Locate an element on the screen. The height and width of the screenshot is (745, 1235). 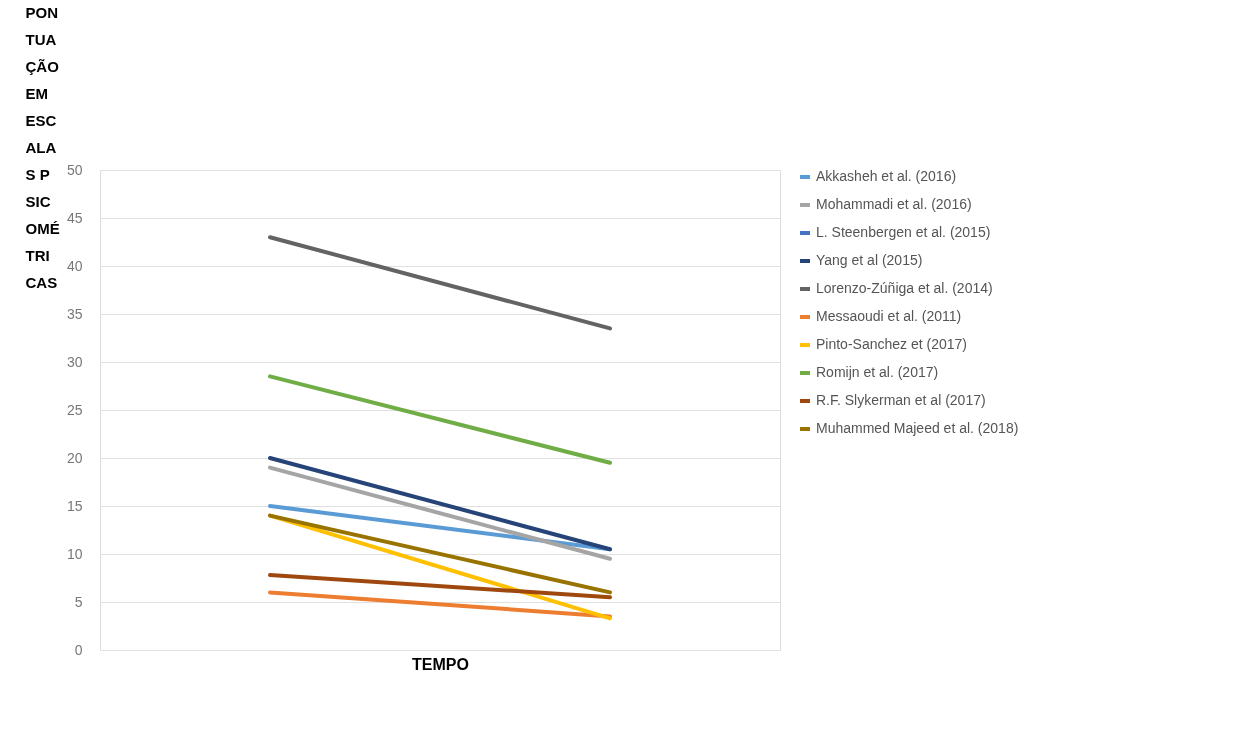
y-tick-label: 15 is located at coordinates (74, 505).